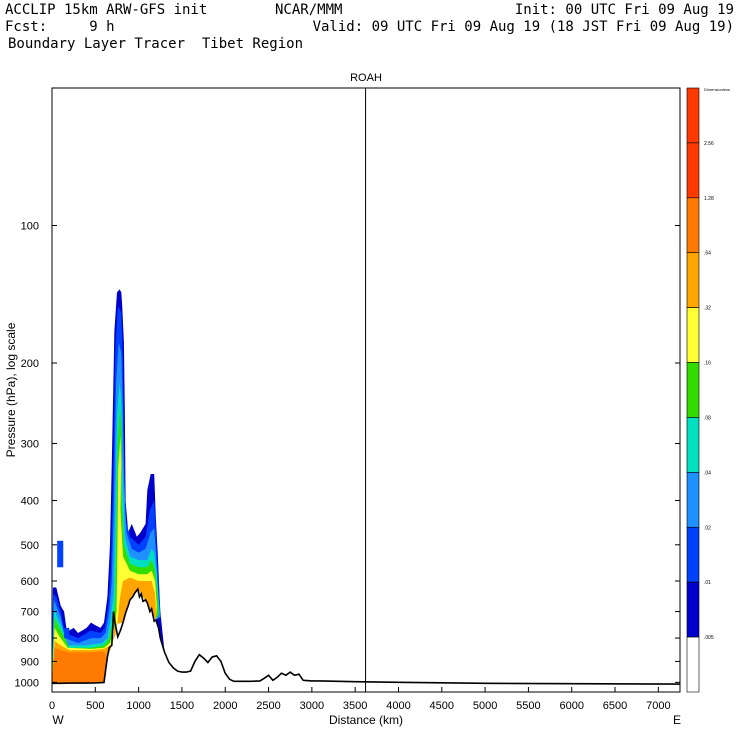 The height and width of the screenshot is (740, 740). I want to click on colorbar-level-label: .01, so click(707, 583).